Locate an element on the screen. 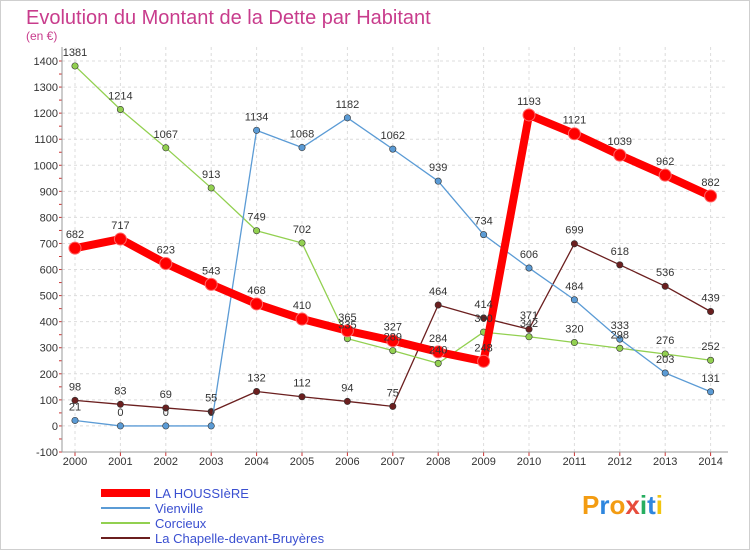 This screenshot has height=550, width=750. x-tick-label: 2008 is located at coordinates (438, 462).